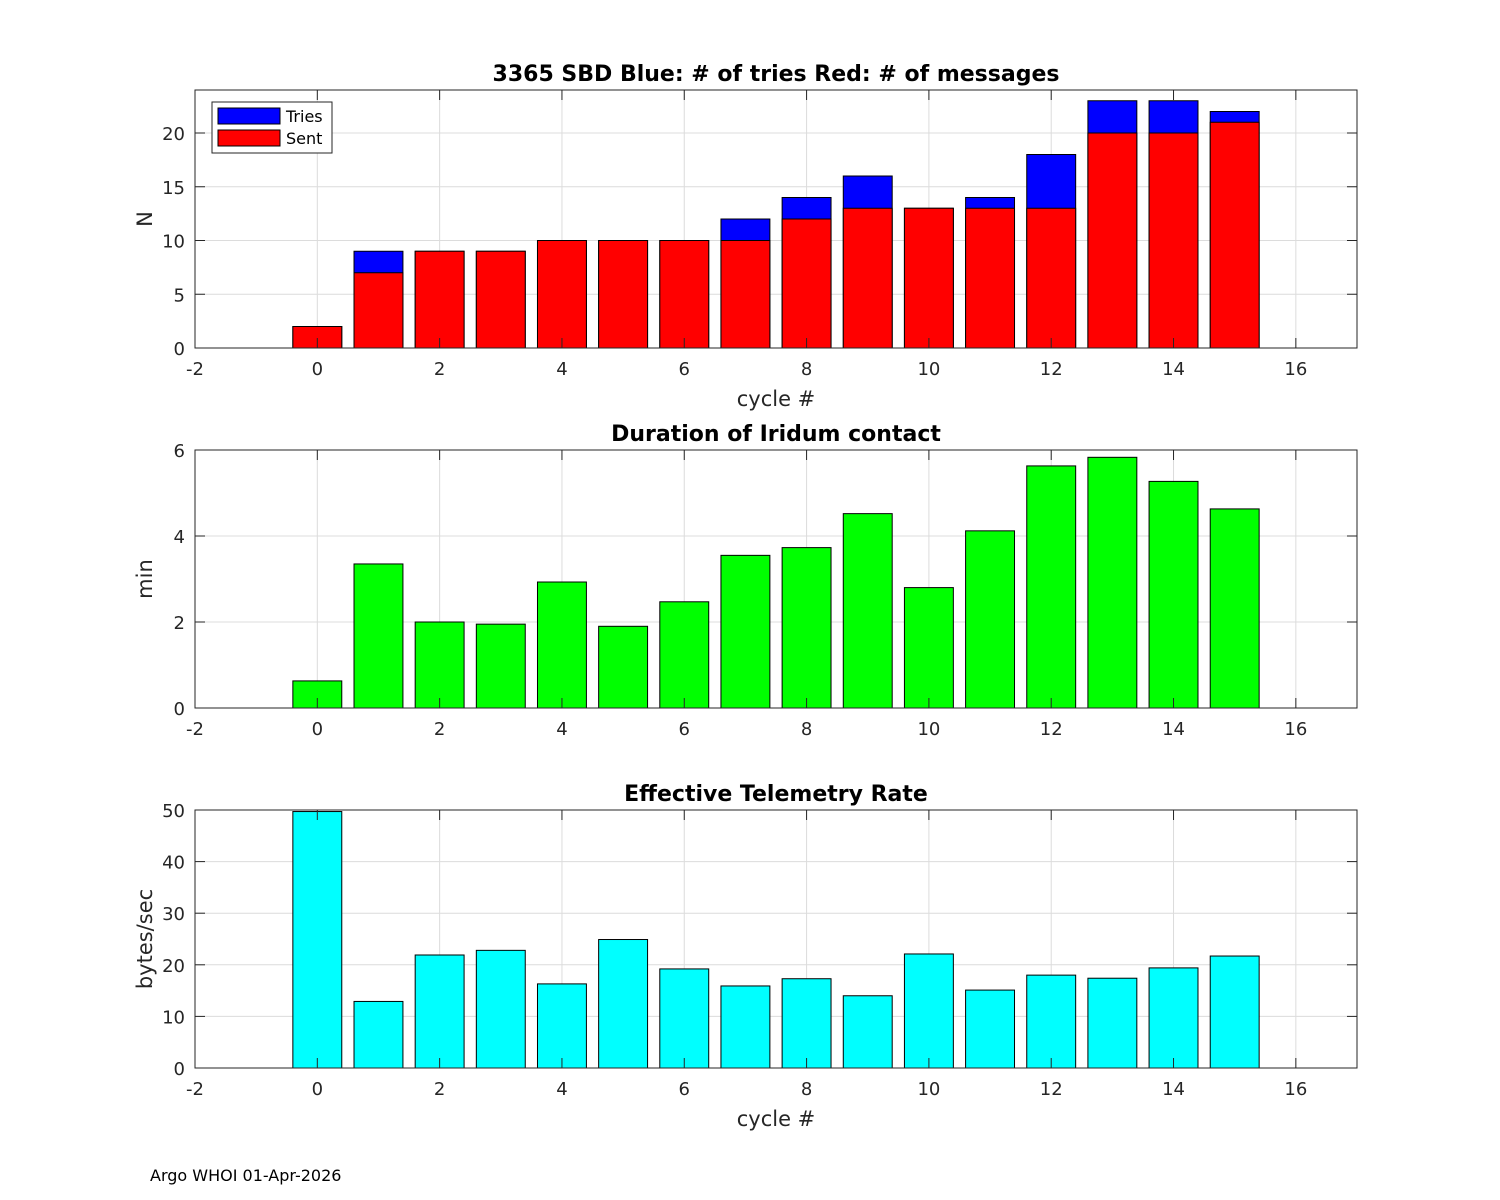 This screenshot has height=1200, width=1500. I want to click on y-axis-label: min, so click(145, 579).